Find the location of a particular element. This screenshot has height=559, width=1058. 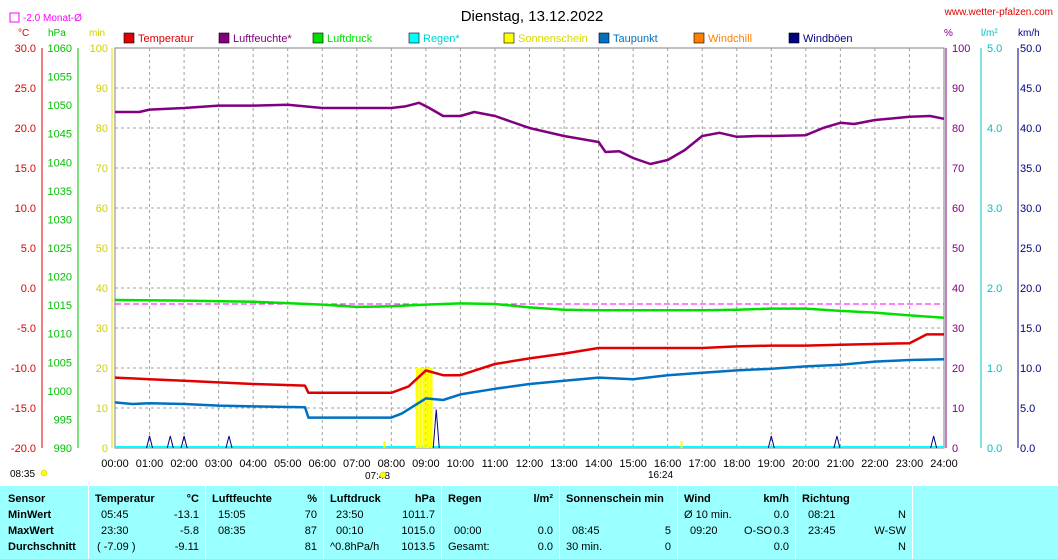

minutes-tick-label: 60 is located at coordinates (102, 209).